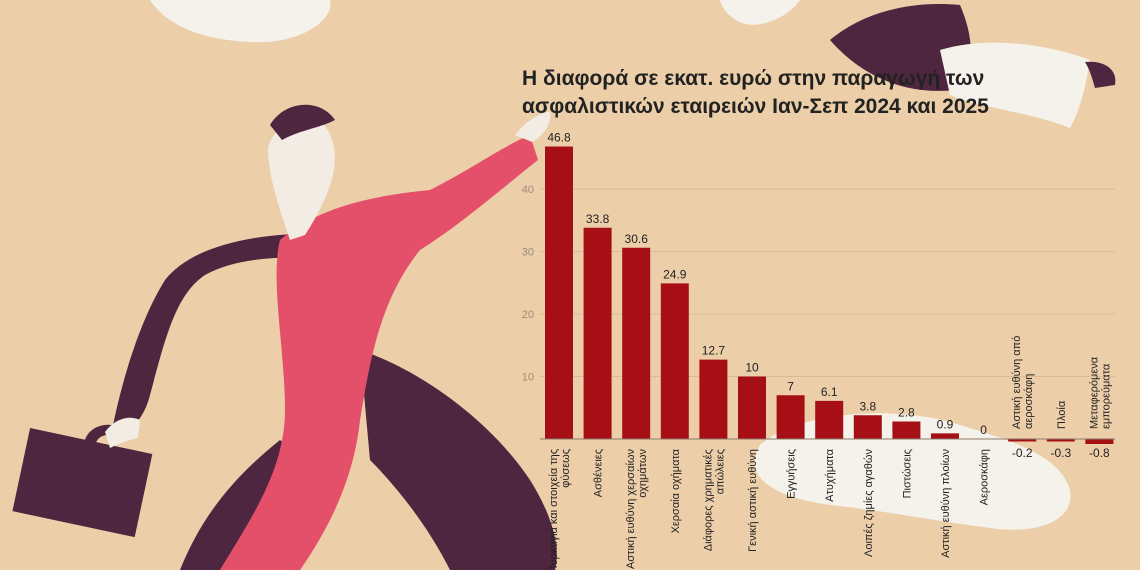 The width and height of the screenshot is (1140, 570). I want to click on category-label-line: Πλοία, so click(1062, 414).